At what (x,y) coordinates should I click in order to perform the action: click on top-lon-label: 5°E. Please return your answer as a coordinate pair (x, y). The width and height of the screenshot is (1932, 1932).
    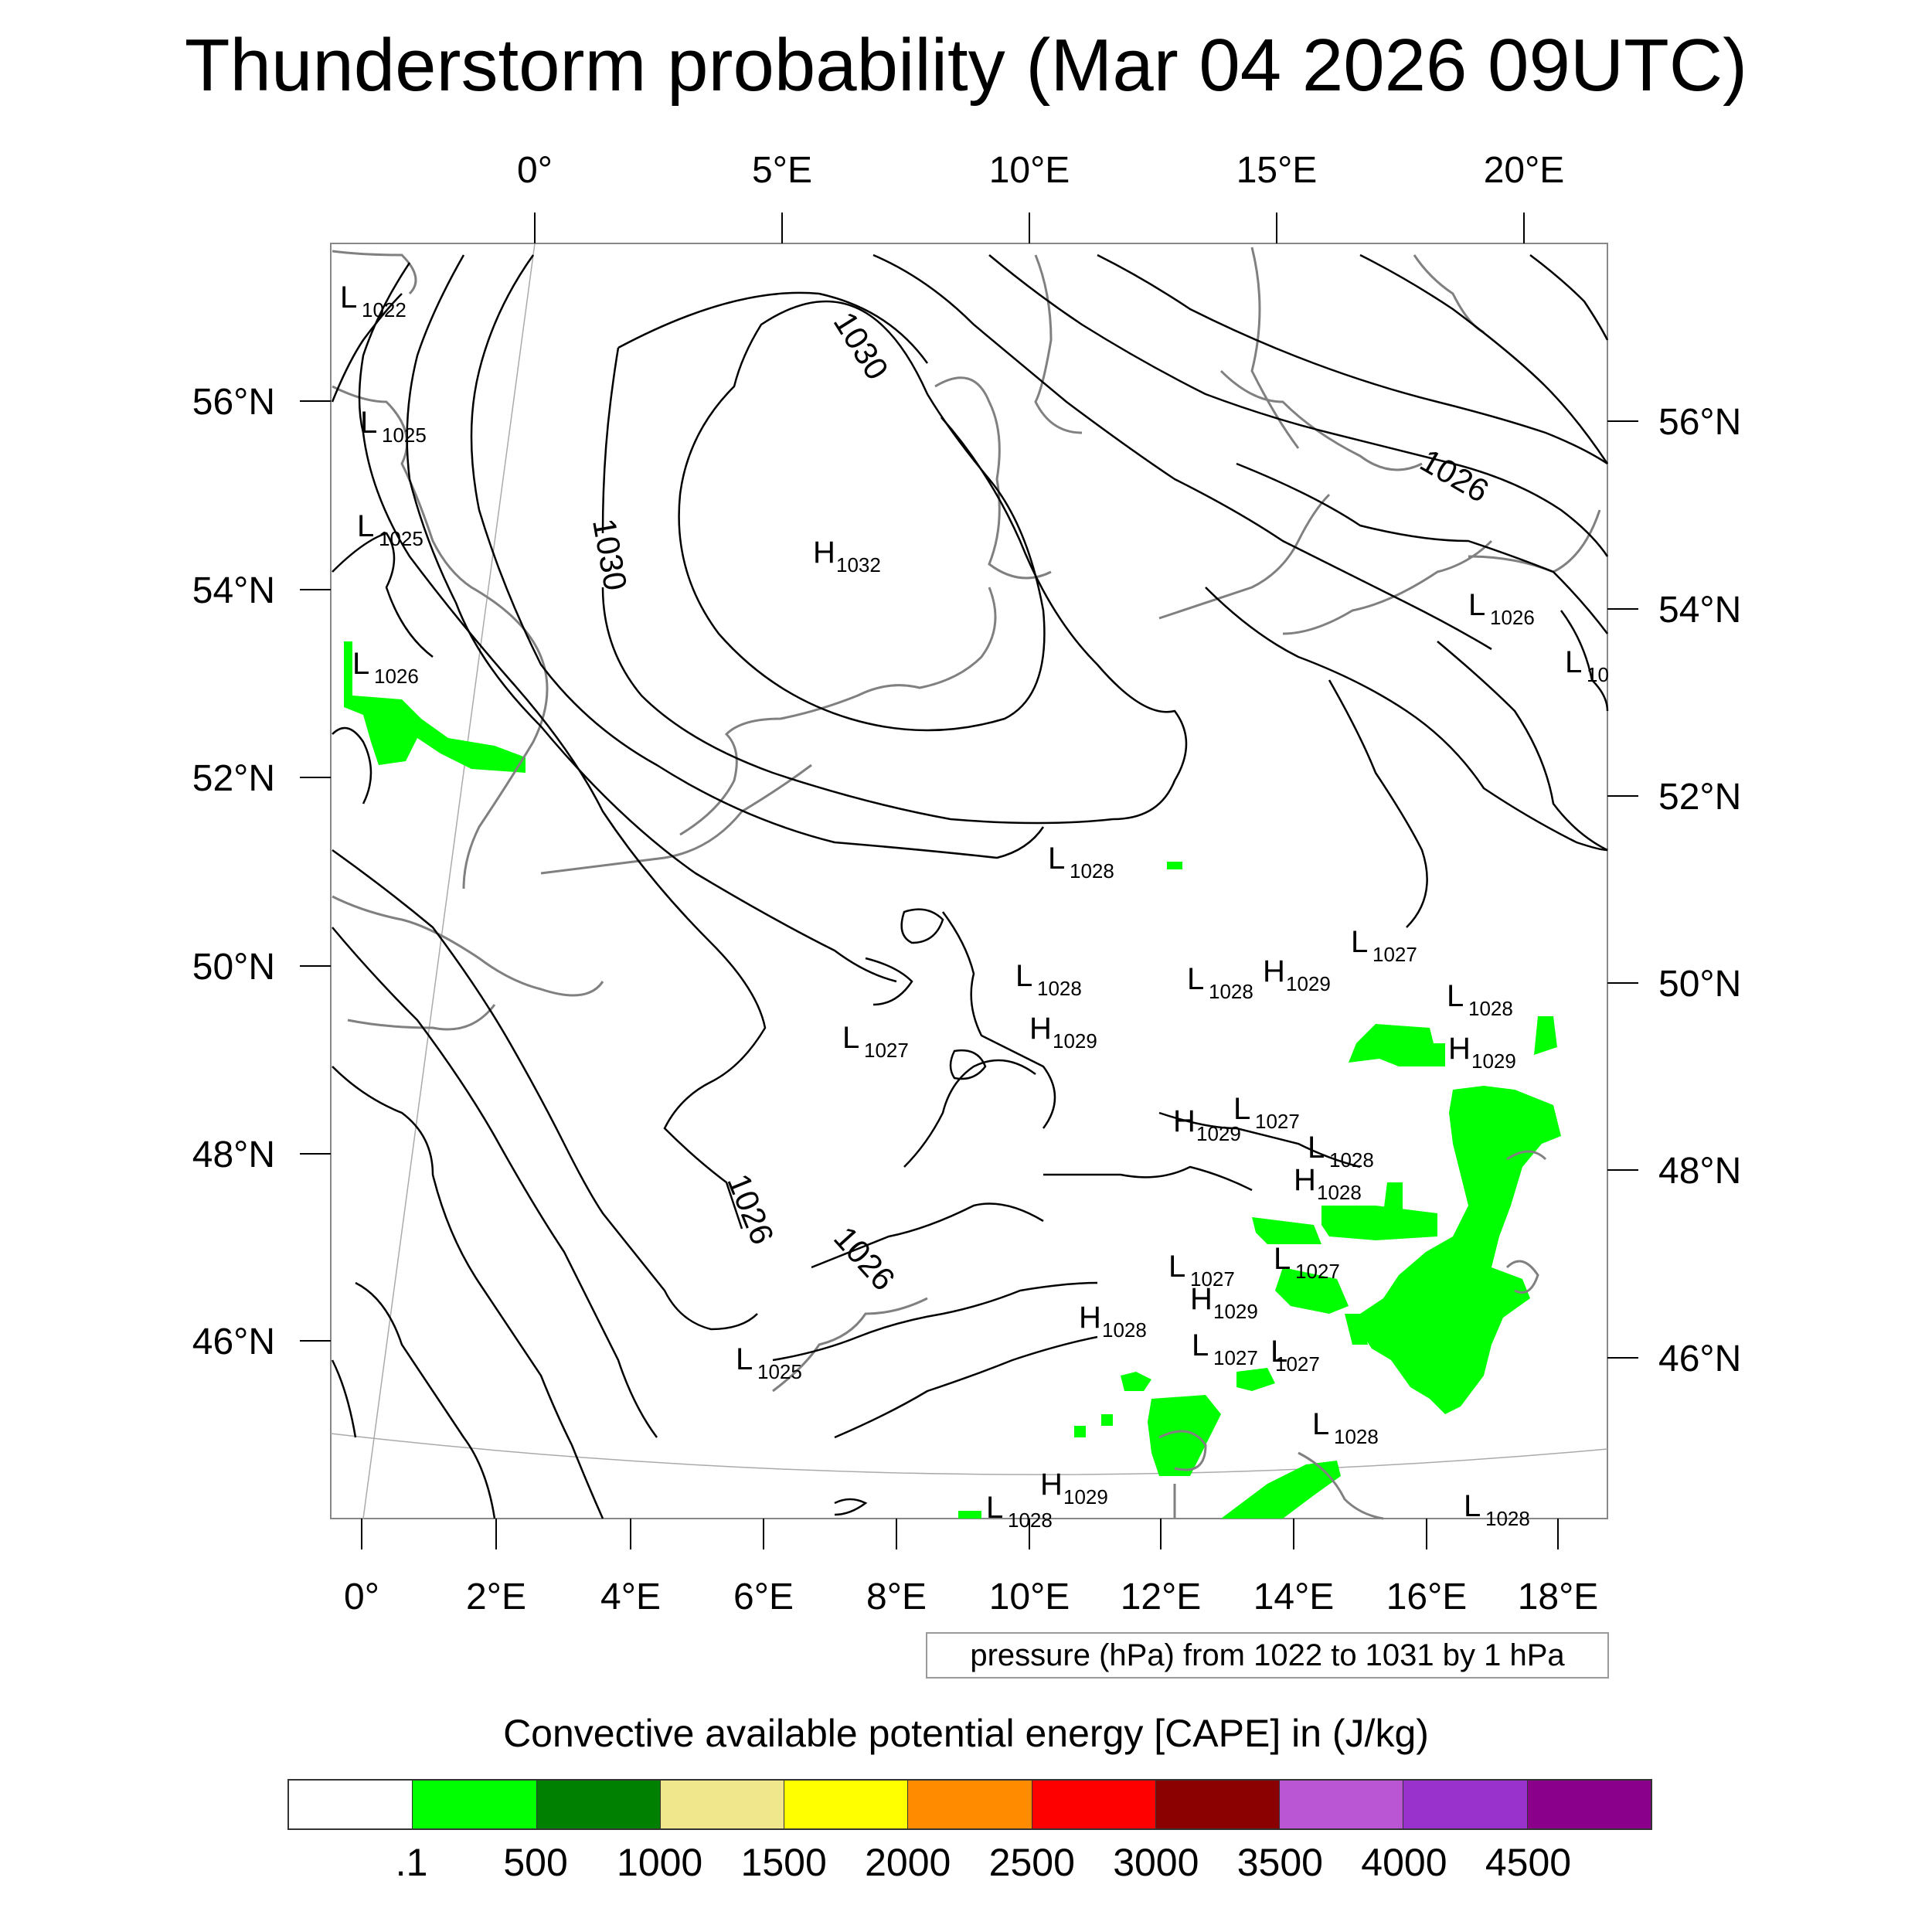
    Looking at the image, I should click on (782, 170).